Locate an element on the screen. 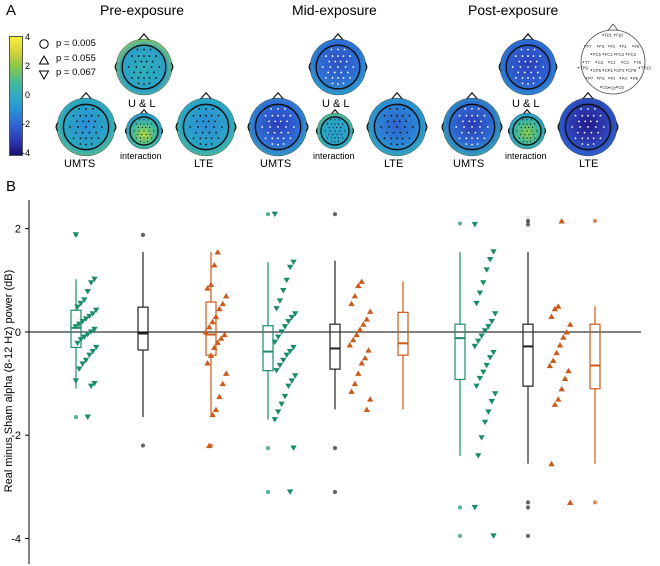 Image resolution: width=660 pixels, height=566 pixels. colorbar-tick: 2 is located at coordinates (28, 66).